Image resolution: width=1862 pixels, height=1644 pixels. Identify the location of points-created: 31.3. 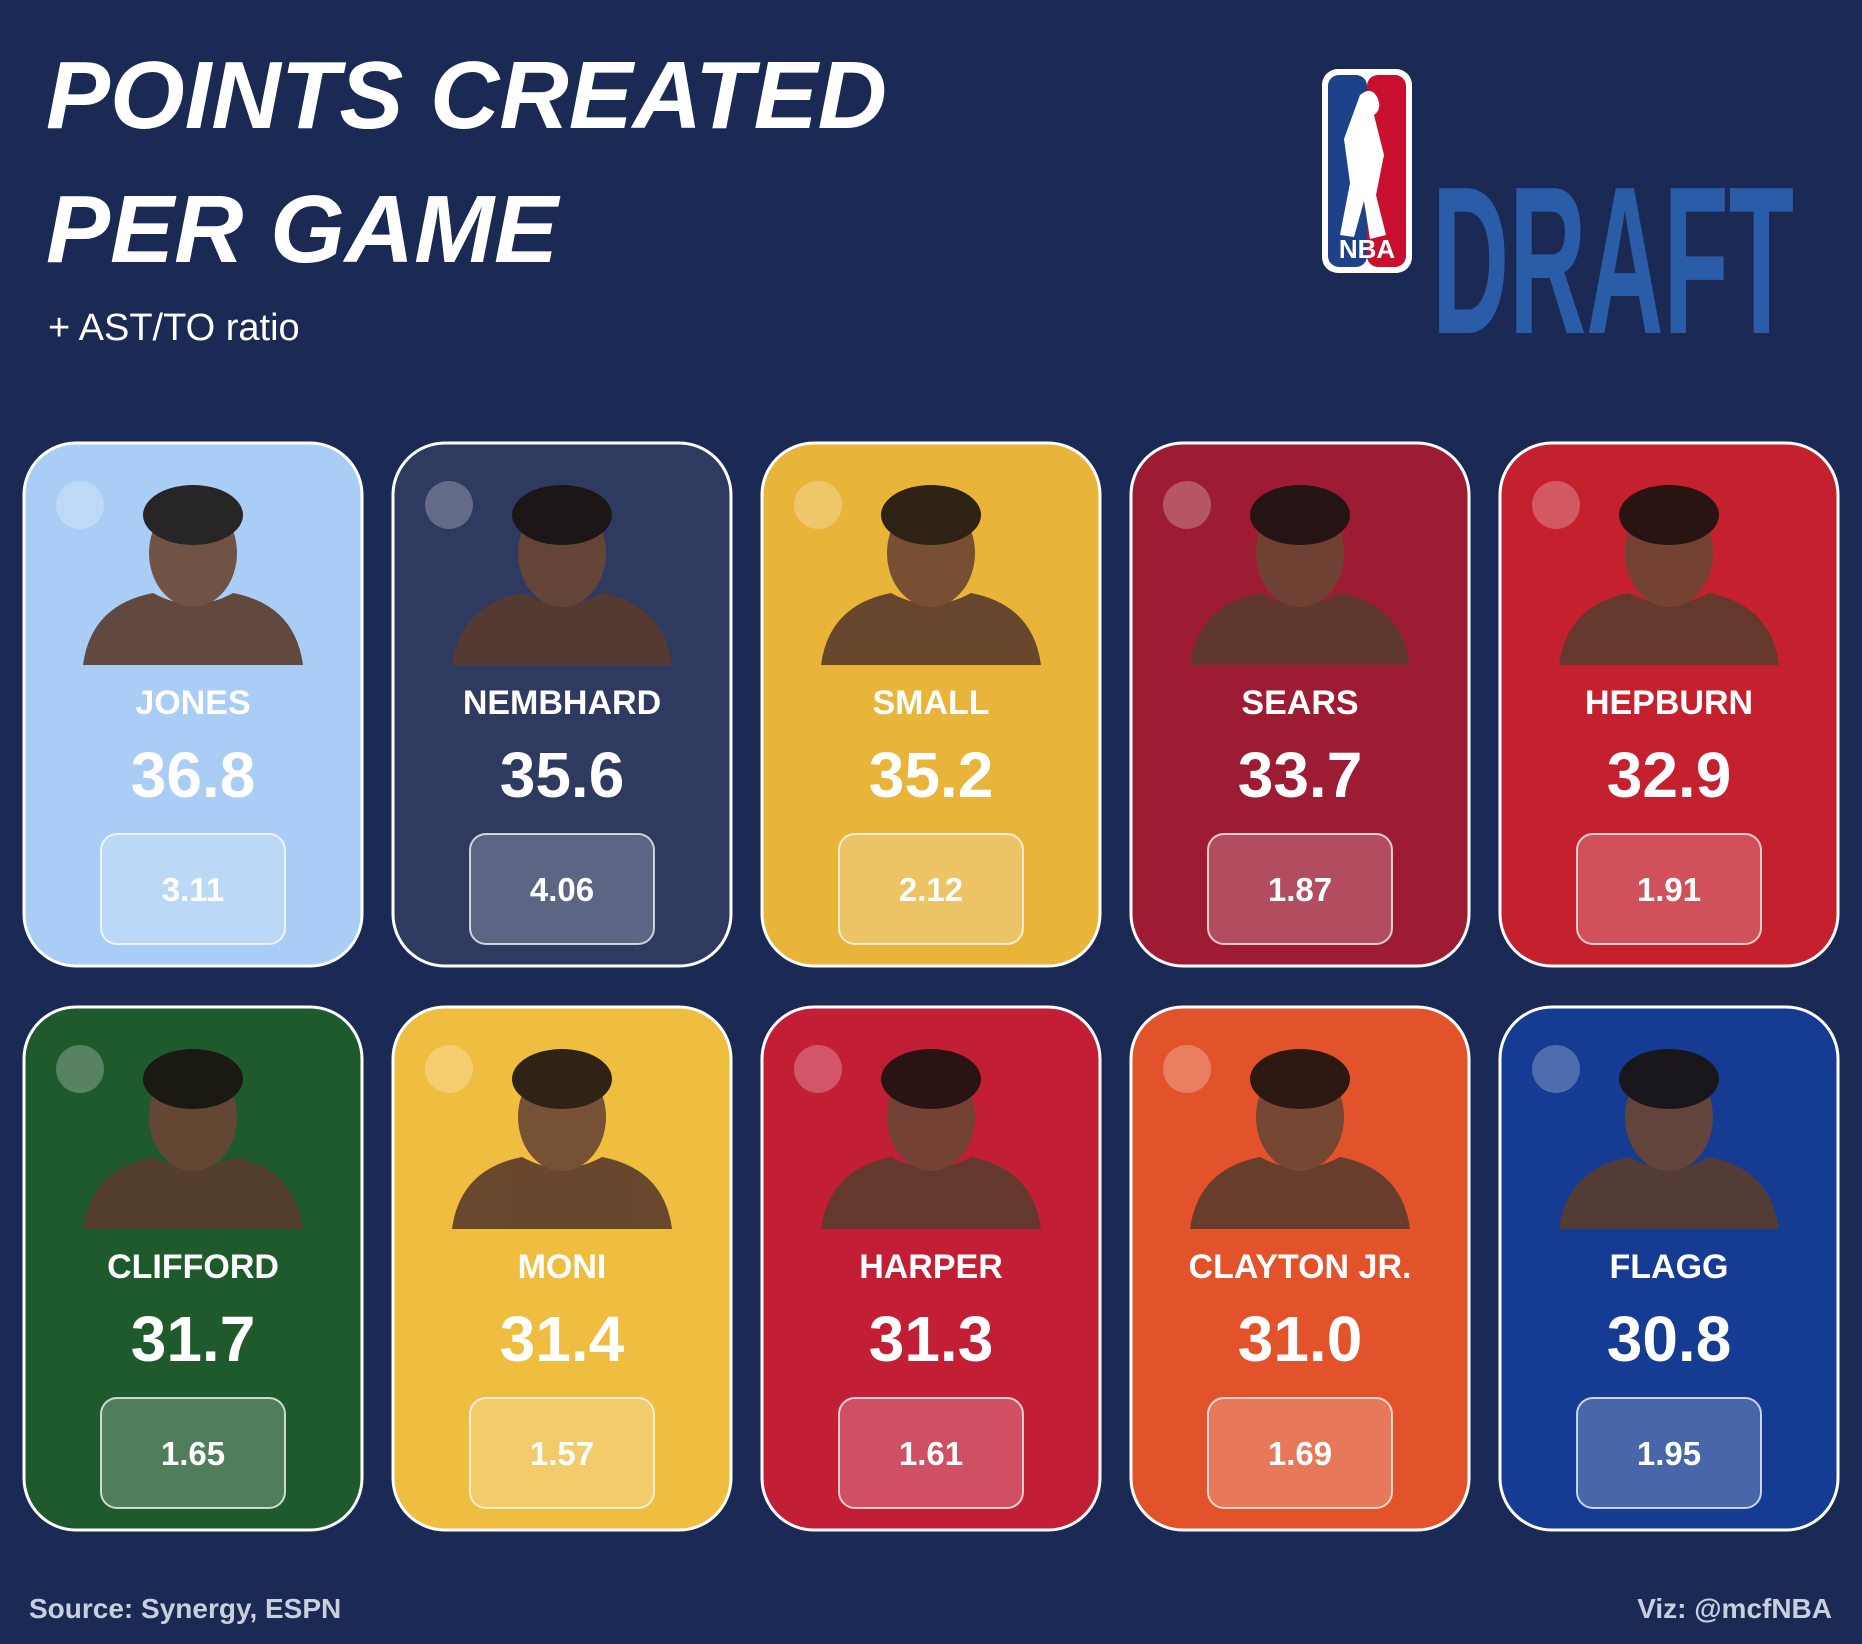
(931, 1339).